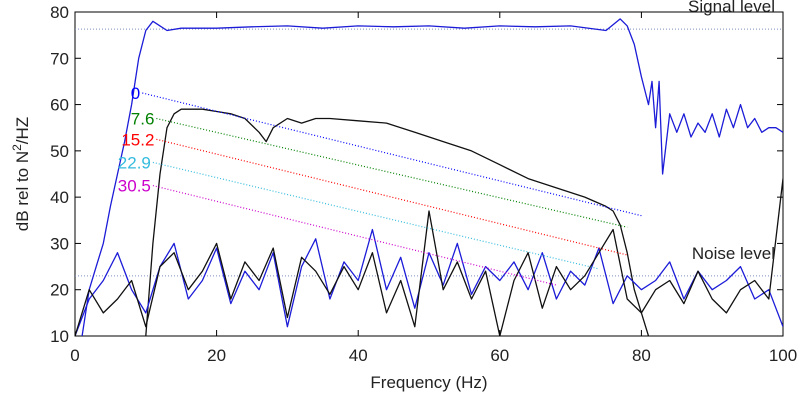  What do you see at coordinates (59, 12) in the screenshot?
I see `y-tick-label: 80` at bounding box center [59, 12].